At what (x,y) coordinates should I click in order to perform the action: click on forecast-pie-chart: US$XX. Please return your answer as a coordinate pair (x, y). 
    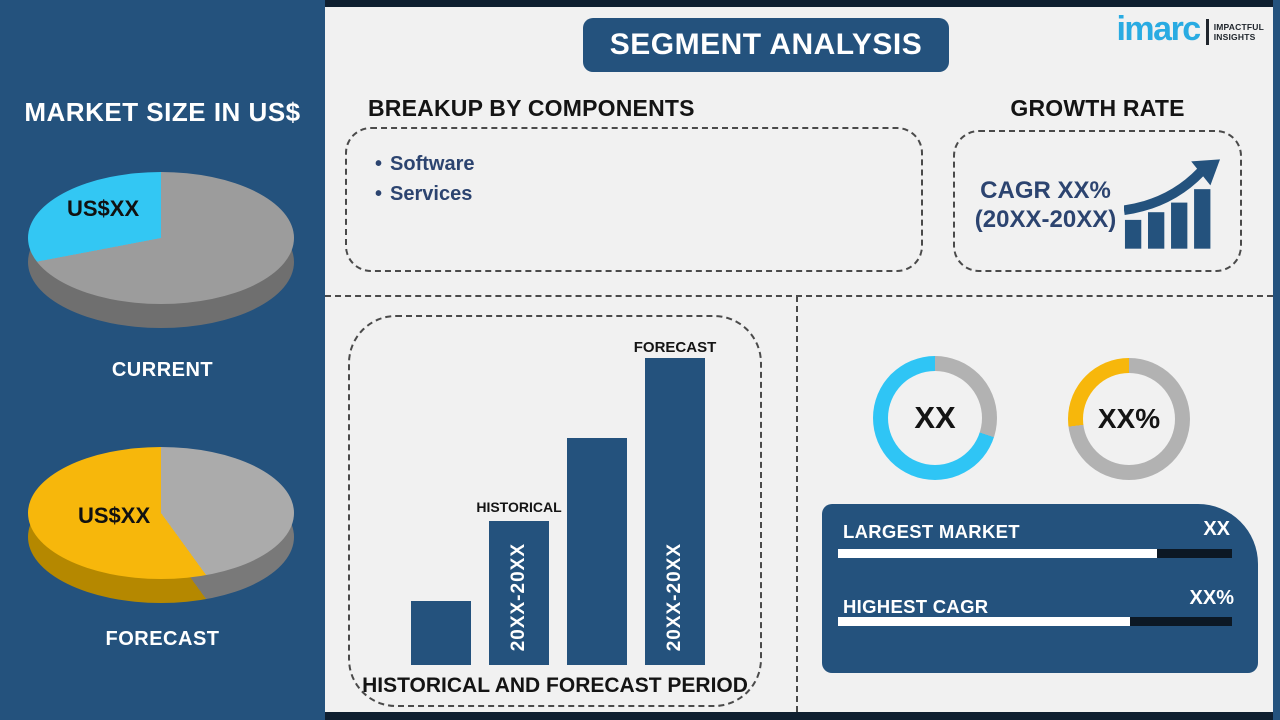
    Looking at the image, I should click on (161, 525).